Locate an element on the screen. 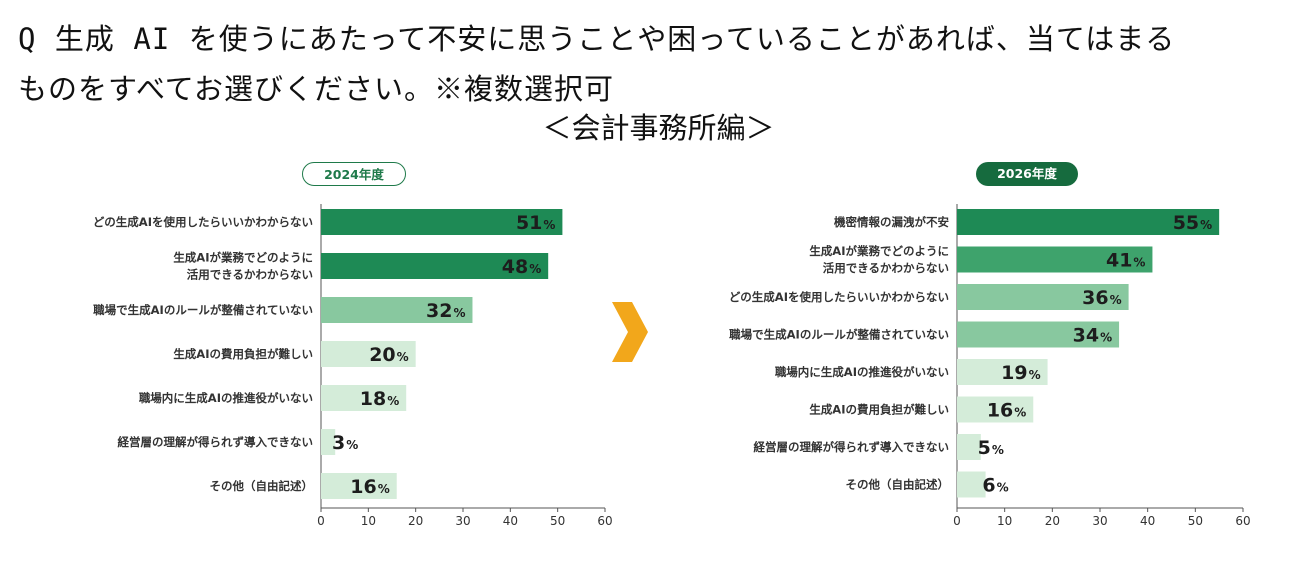 Image resolution: width=1297 pixels, height=567 pixels. value-label: 32 is located at coordinates (439, 311).